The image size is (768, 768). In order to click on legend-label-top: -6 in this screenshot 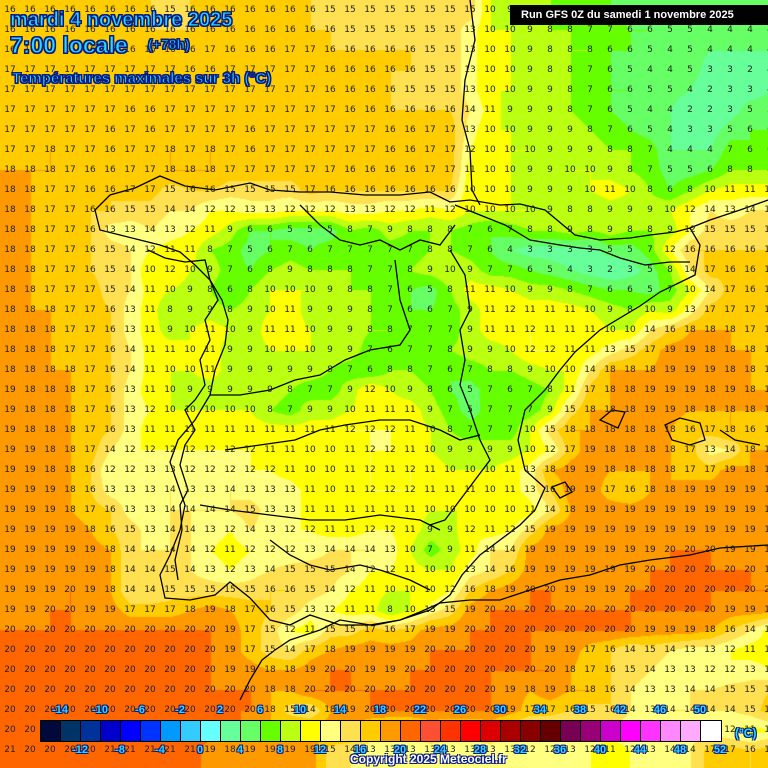, I will do `click(140, 710)`.